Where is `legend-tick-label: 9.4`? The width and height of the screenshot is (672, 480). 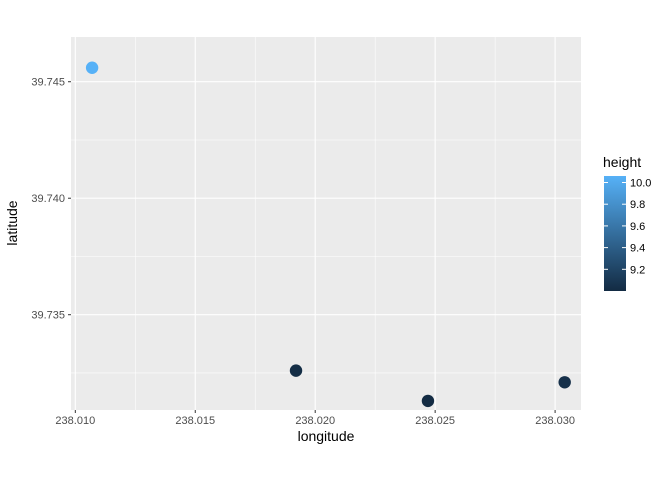
legend-tick-label: 9.4 is located at coordinates (637, 249).